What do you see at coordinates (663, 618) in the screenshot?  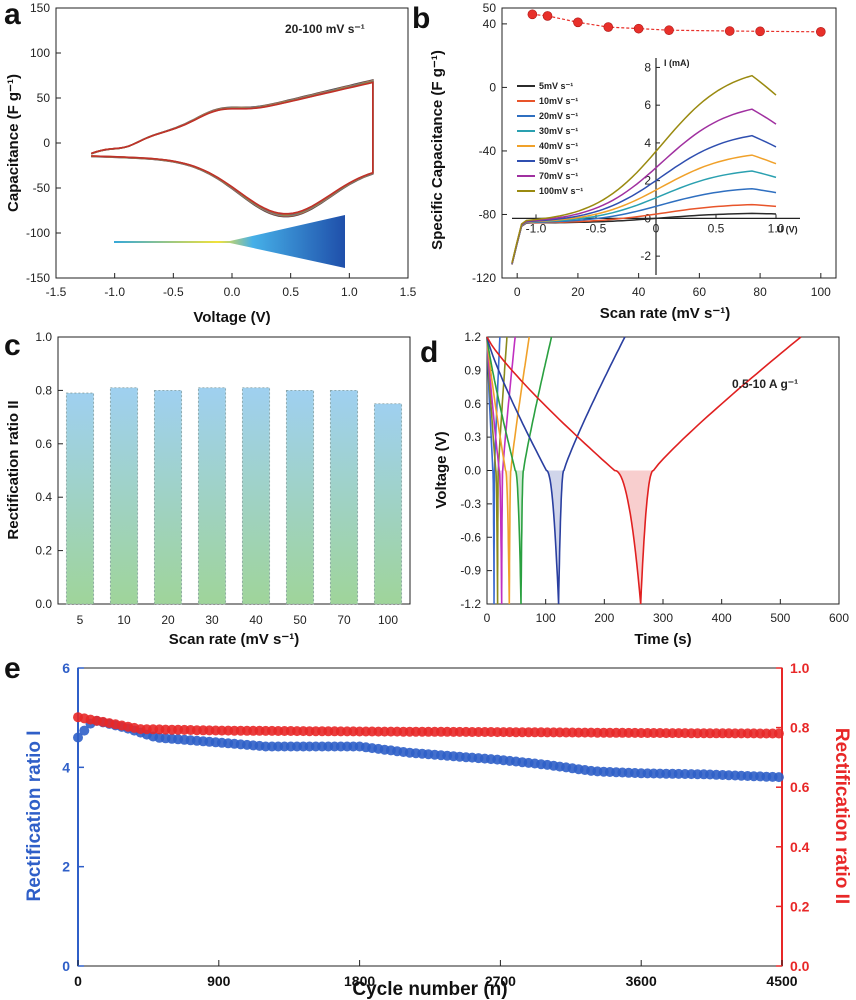 I see `panel-d-x-tick-label: 300` at bounding box center [663, 618].